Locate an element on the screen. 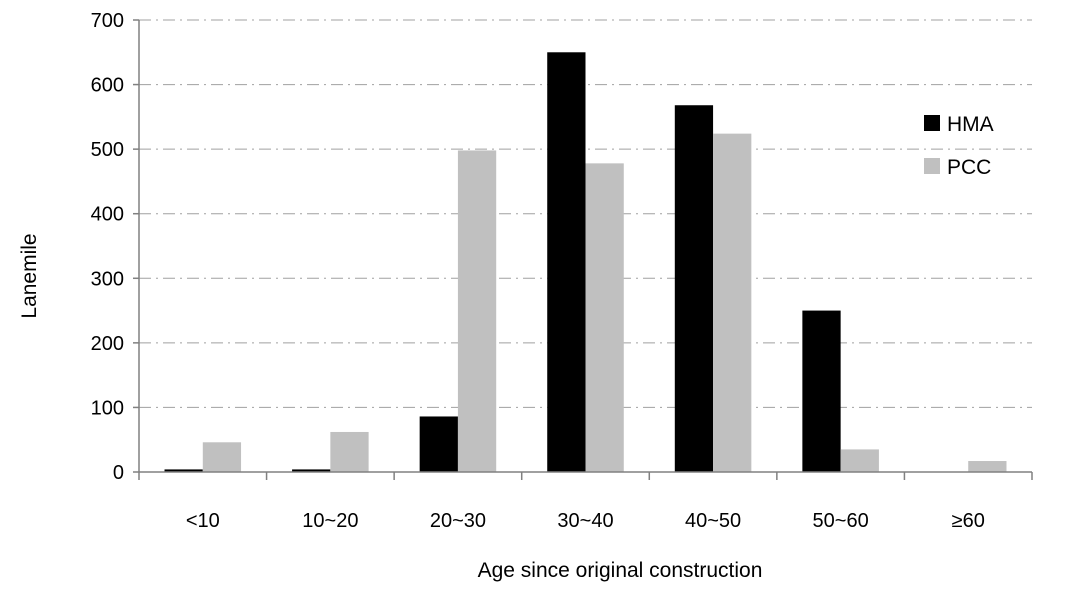 This screenshot has width=1089, height=590. x-tick-label: 40~50 is located at coordinates (713, 521).